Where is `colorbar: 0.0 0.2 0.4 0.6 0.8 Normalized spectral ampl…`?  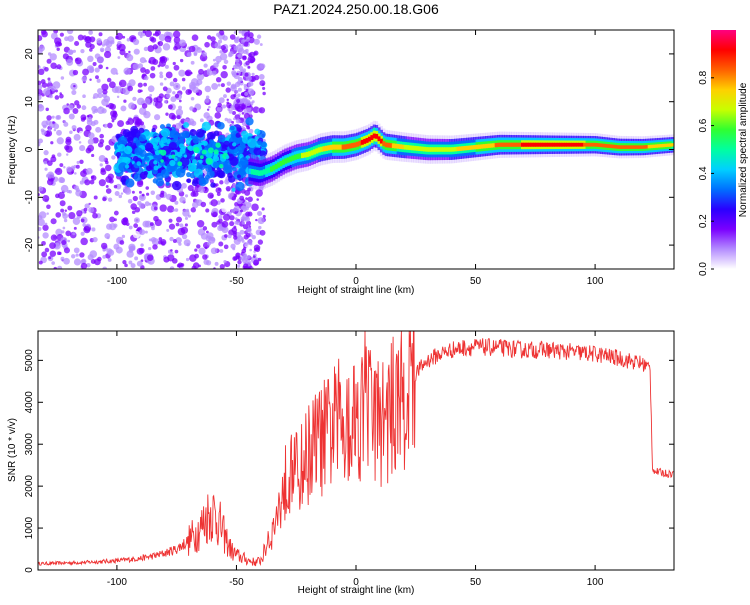 colorbar: 0.0 0.2 0.4 0.6 0.8 Normalized spectral ampl… is located at coordinates (723, 153).